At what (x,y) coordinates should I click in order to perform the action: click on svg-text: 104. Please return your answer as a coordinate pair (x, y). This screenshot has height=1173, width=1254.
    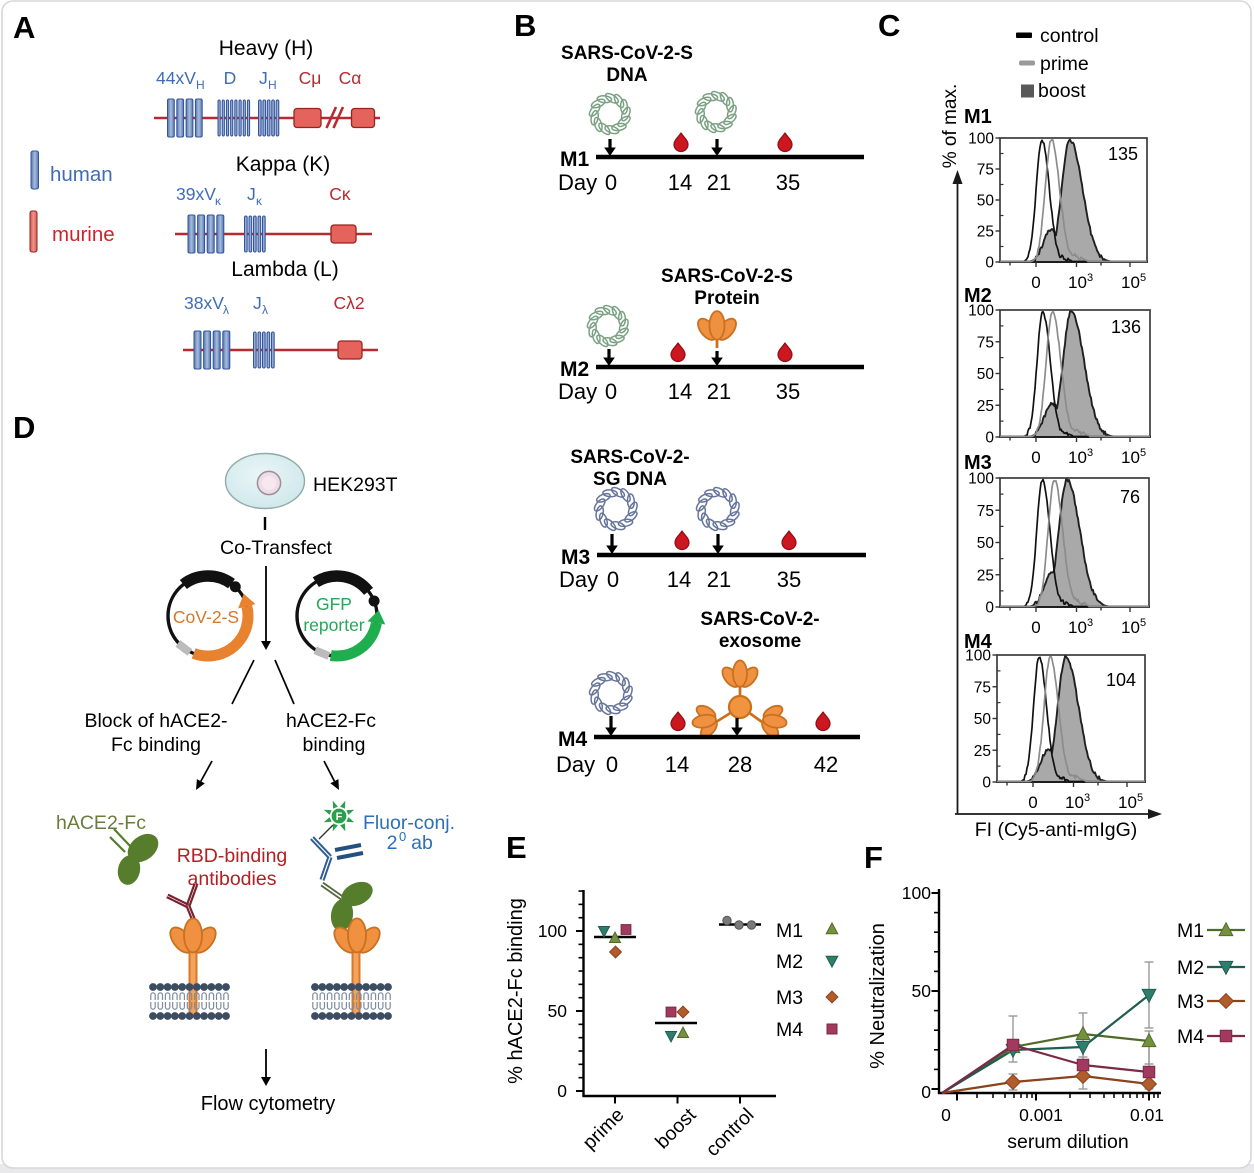
    Looking at the image, I should click on (1121, 680).